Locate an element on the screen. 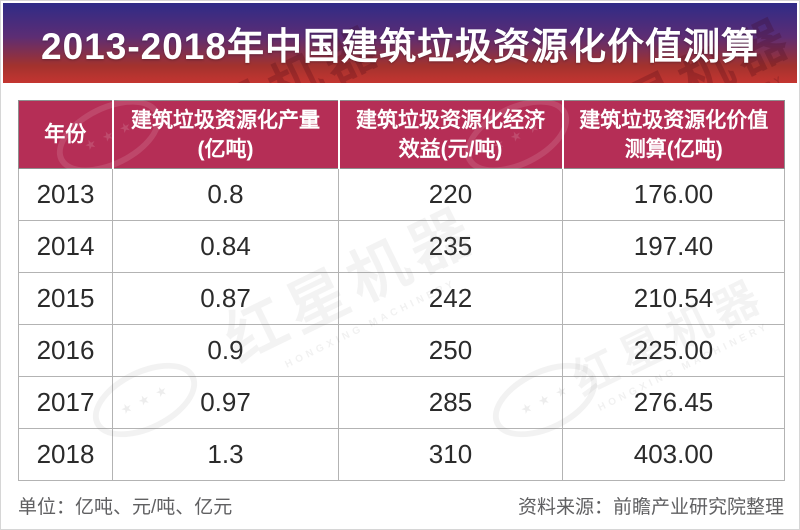 The image size is (800, 530). units-note: 单位：亿吨、元/吨、亿元 is located at coordinates (125, 507).